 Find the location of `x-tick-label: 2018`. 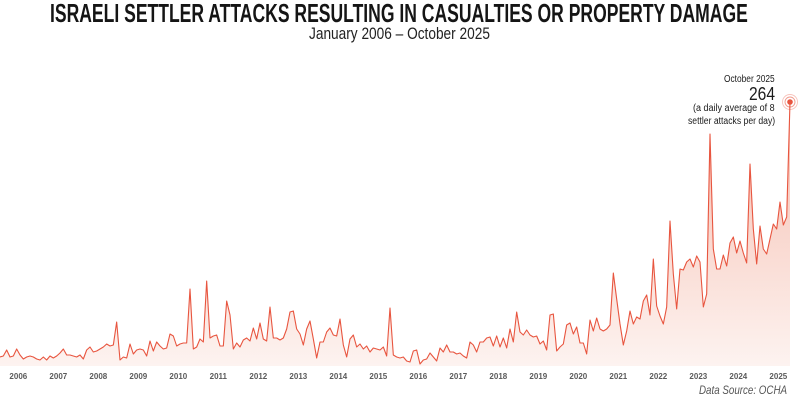

x-tick-label: 2018 is located at coordinates (498, 376).